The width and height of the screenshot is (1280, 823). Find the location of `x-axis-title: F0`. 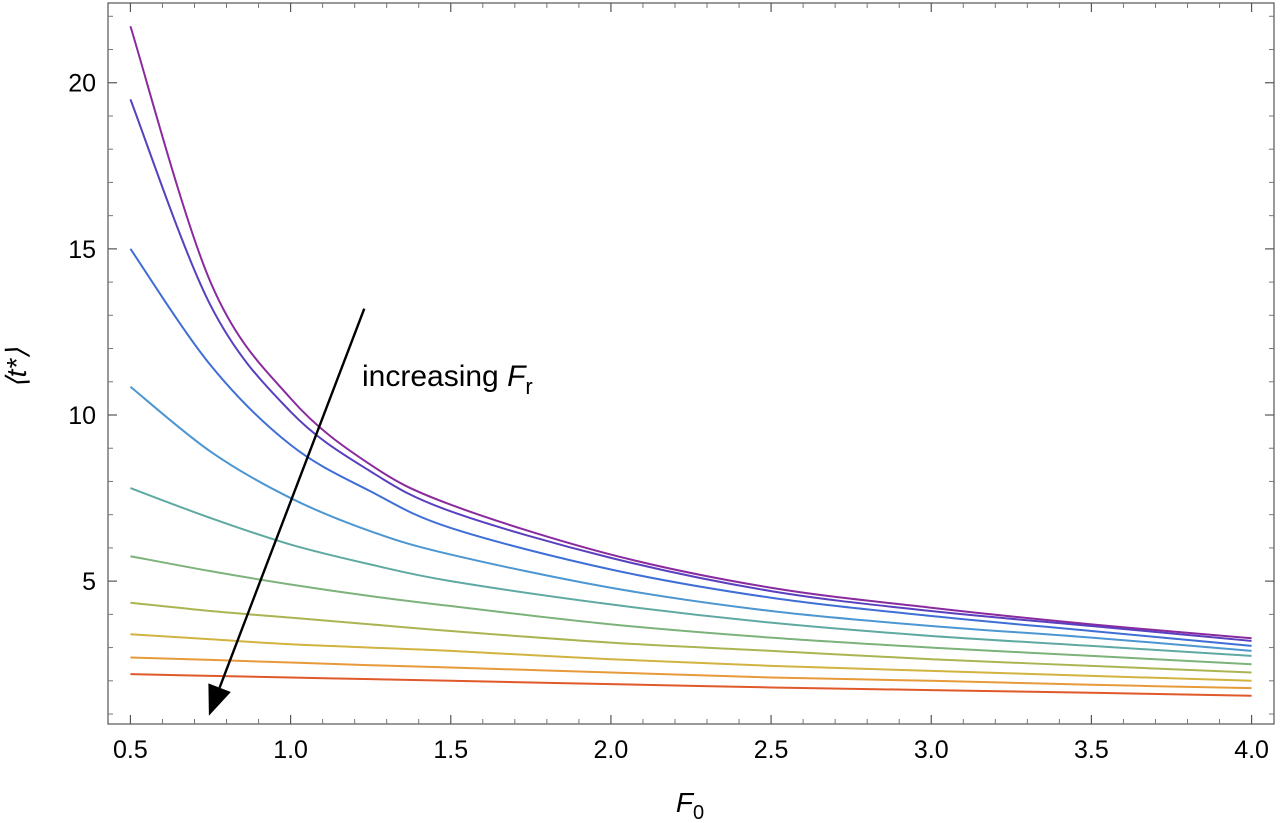

x-axis-title: F0 is located at coordinates (690, 805).